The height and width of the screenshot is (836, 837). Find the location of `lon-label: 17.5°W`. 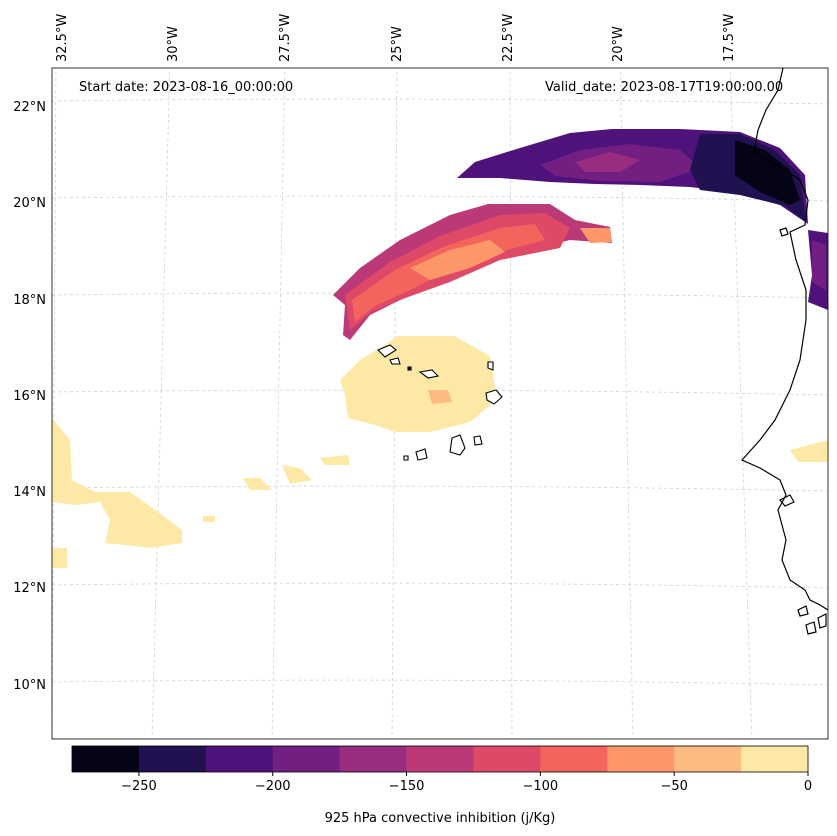

lon-label: 17.5°W is located at coordinates (729, 38).